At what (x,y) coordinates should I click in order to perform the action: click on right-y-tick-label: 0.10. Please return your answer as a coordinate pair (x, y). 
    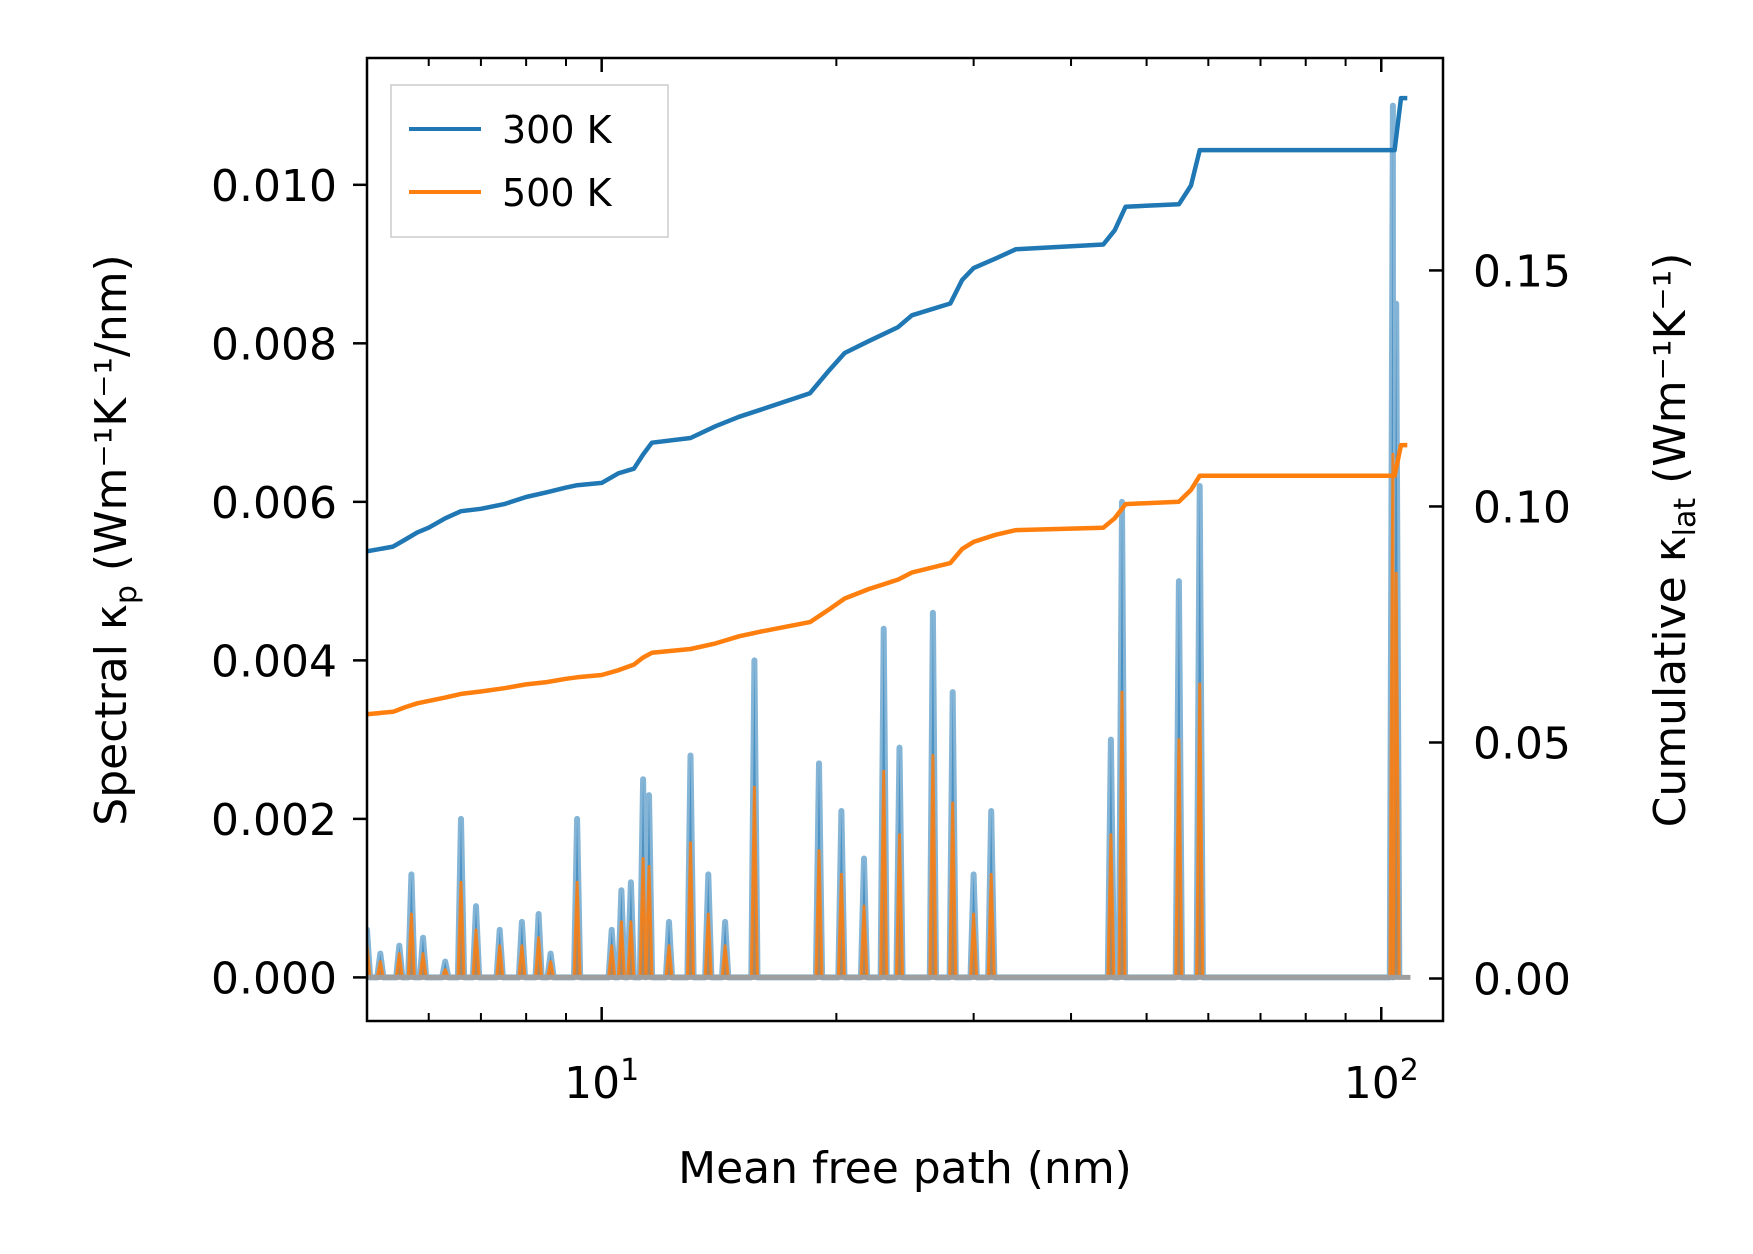
    Looking at the image, I should click on (1522, 507).